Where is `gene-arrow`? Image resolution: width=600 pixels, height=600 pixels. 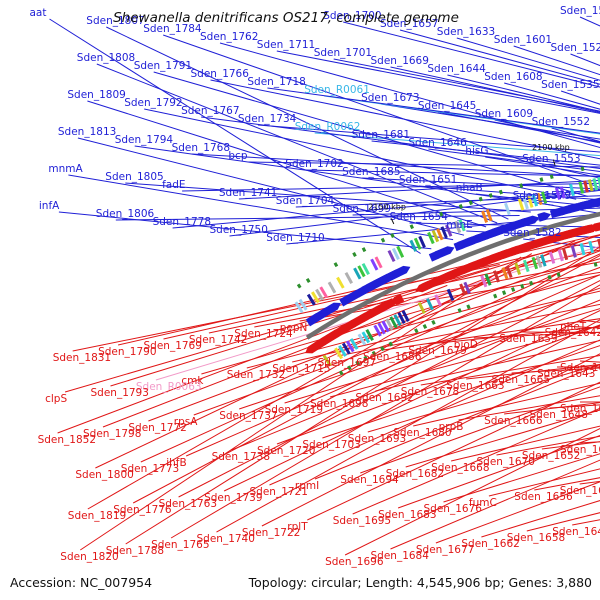 gene-arrow is located at coordinates (594, 226).